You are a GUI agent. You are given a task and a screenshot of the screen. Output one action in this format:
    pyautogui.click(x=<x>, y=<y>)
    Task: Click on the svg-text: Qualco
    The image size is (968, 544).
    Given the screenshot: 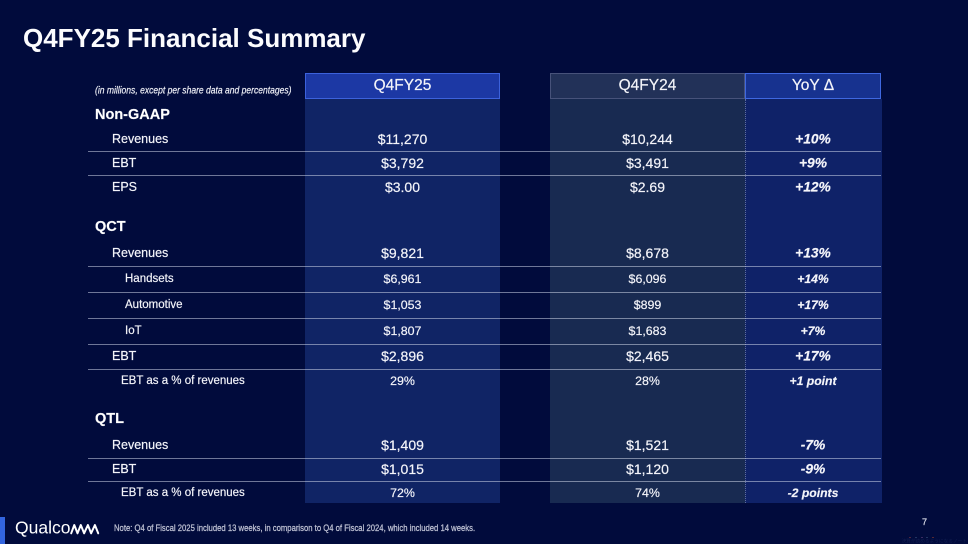 What is the action you would take?
    pyautogui.click(x=42, y=527)
    